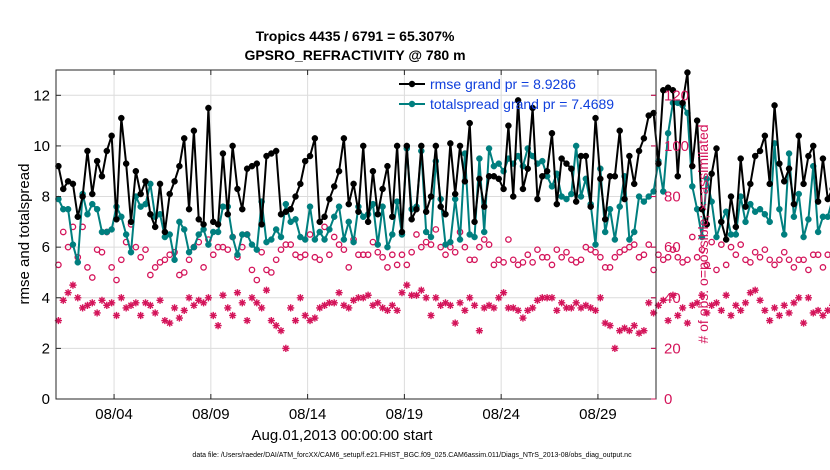 The height and width of the screenshot is (470, 830). I want to click on y-tick-label-right: 20, so click(672, 348).